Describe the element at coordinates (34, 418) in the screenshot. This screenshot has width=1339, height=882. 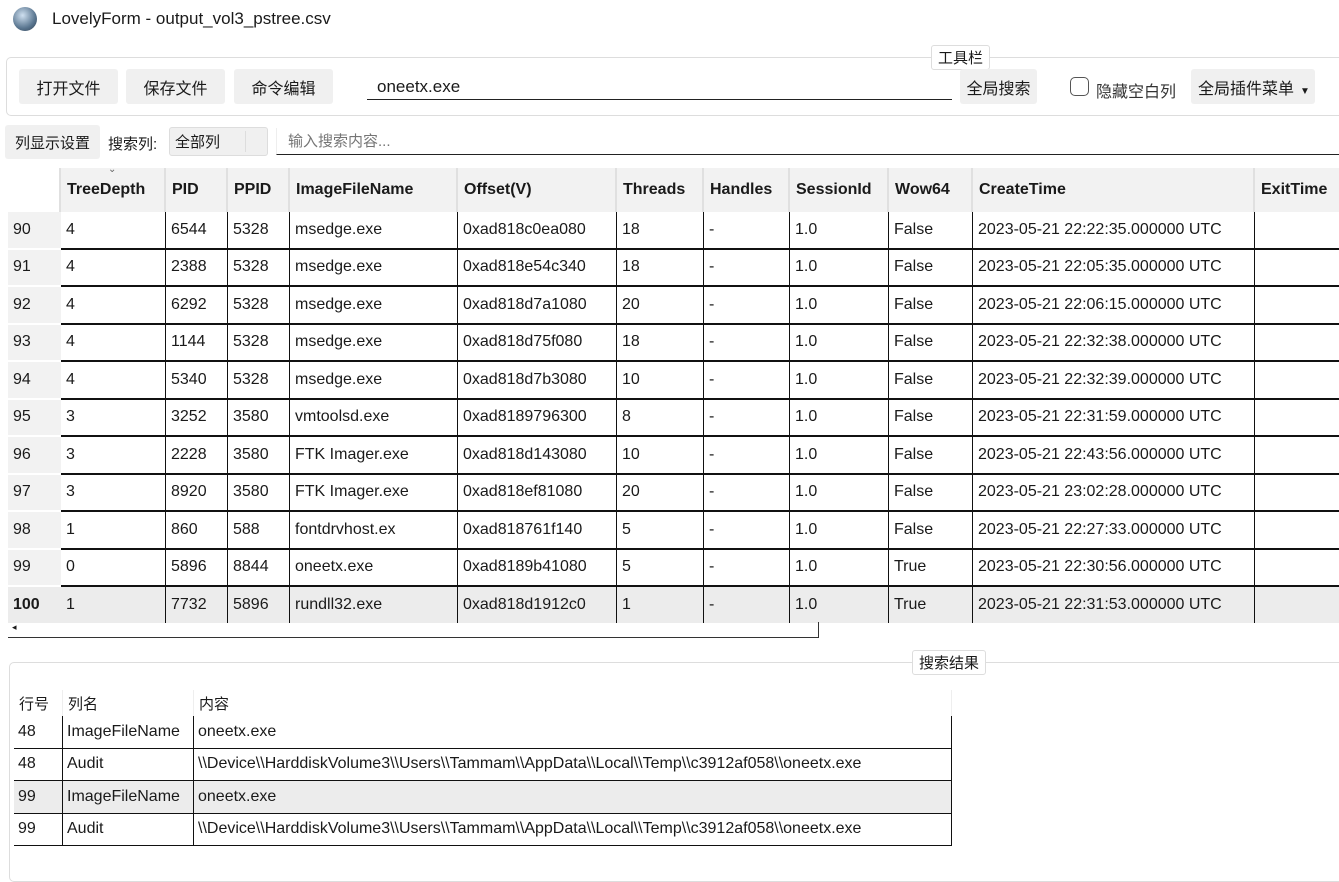
I see `row-header: 95` at that location.